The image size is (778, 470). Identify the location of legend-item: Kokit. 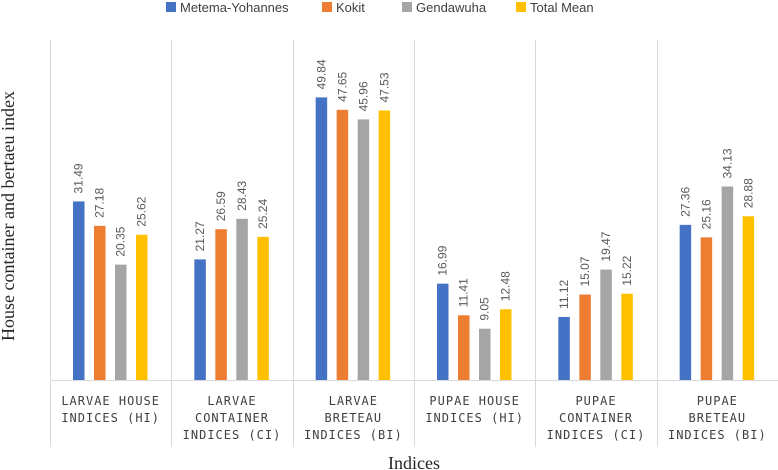
(343, 7).